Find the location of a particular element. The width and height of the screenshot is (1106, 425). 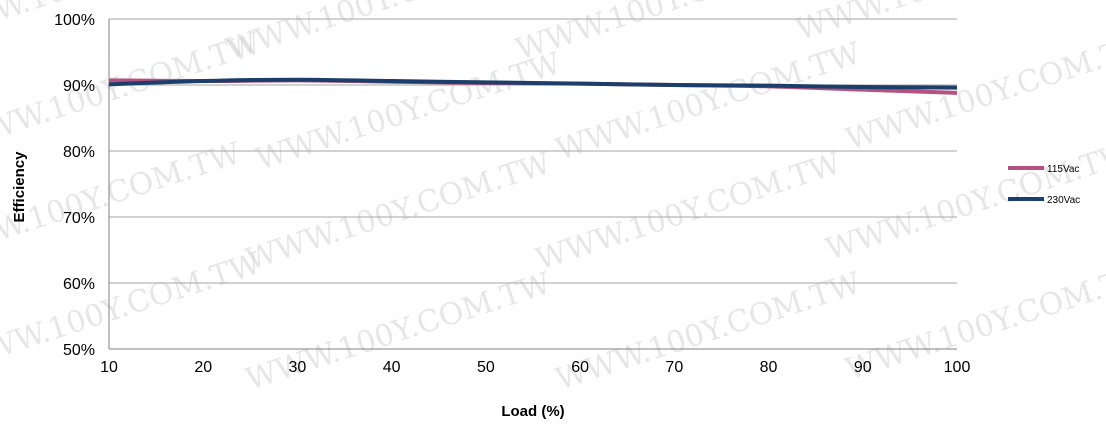

y-tick-labels: 50% 60% 70% 80% 90% 100% is located at coordinates (74, 185).